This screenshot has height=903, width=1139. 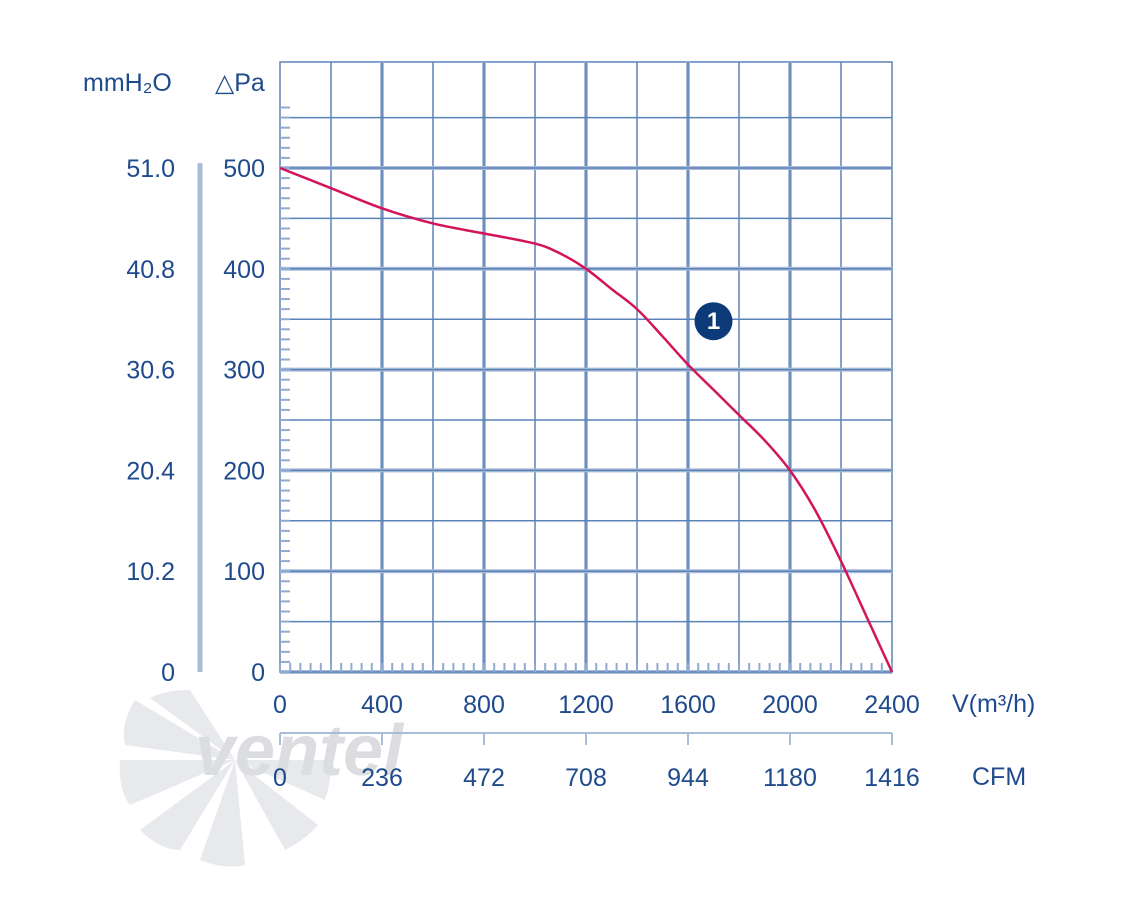 I want to click on series-1-marker-label: 1, so click(x=713, y=321).